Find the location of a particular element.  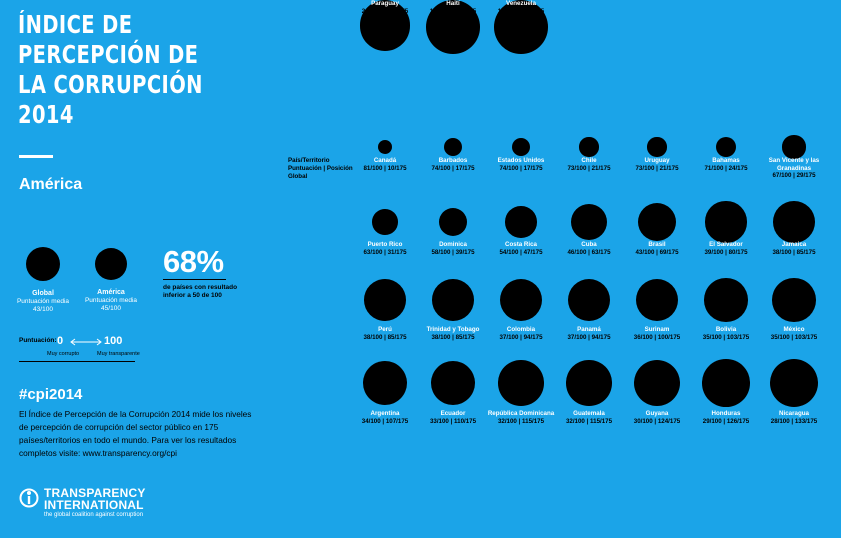

scale-max-label: Muy transparente is located at coordinates (118, 354).